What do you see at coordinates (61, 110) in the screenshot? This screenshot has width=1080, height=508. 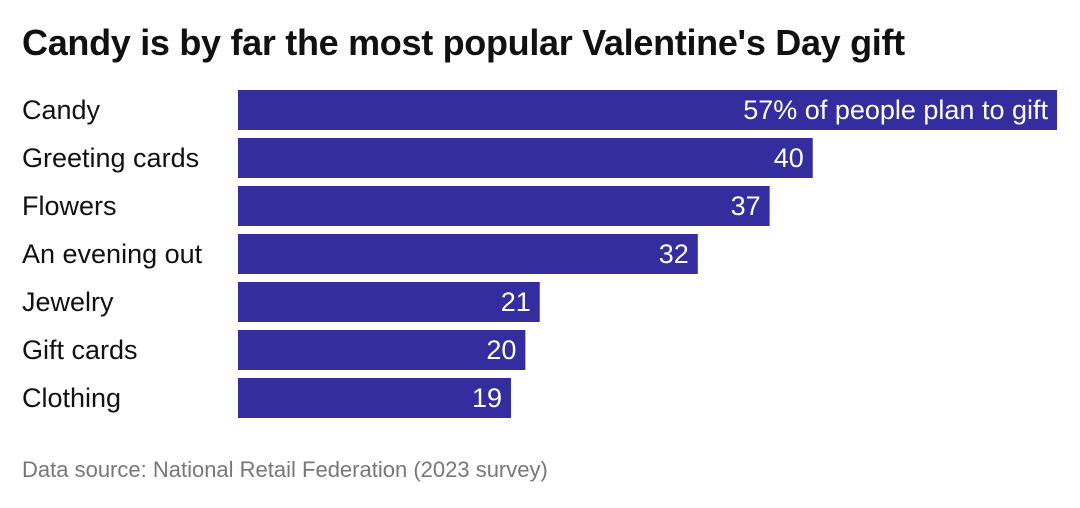 I see `category-label: Candy` at bounding box center [61, 110].